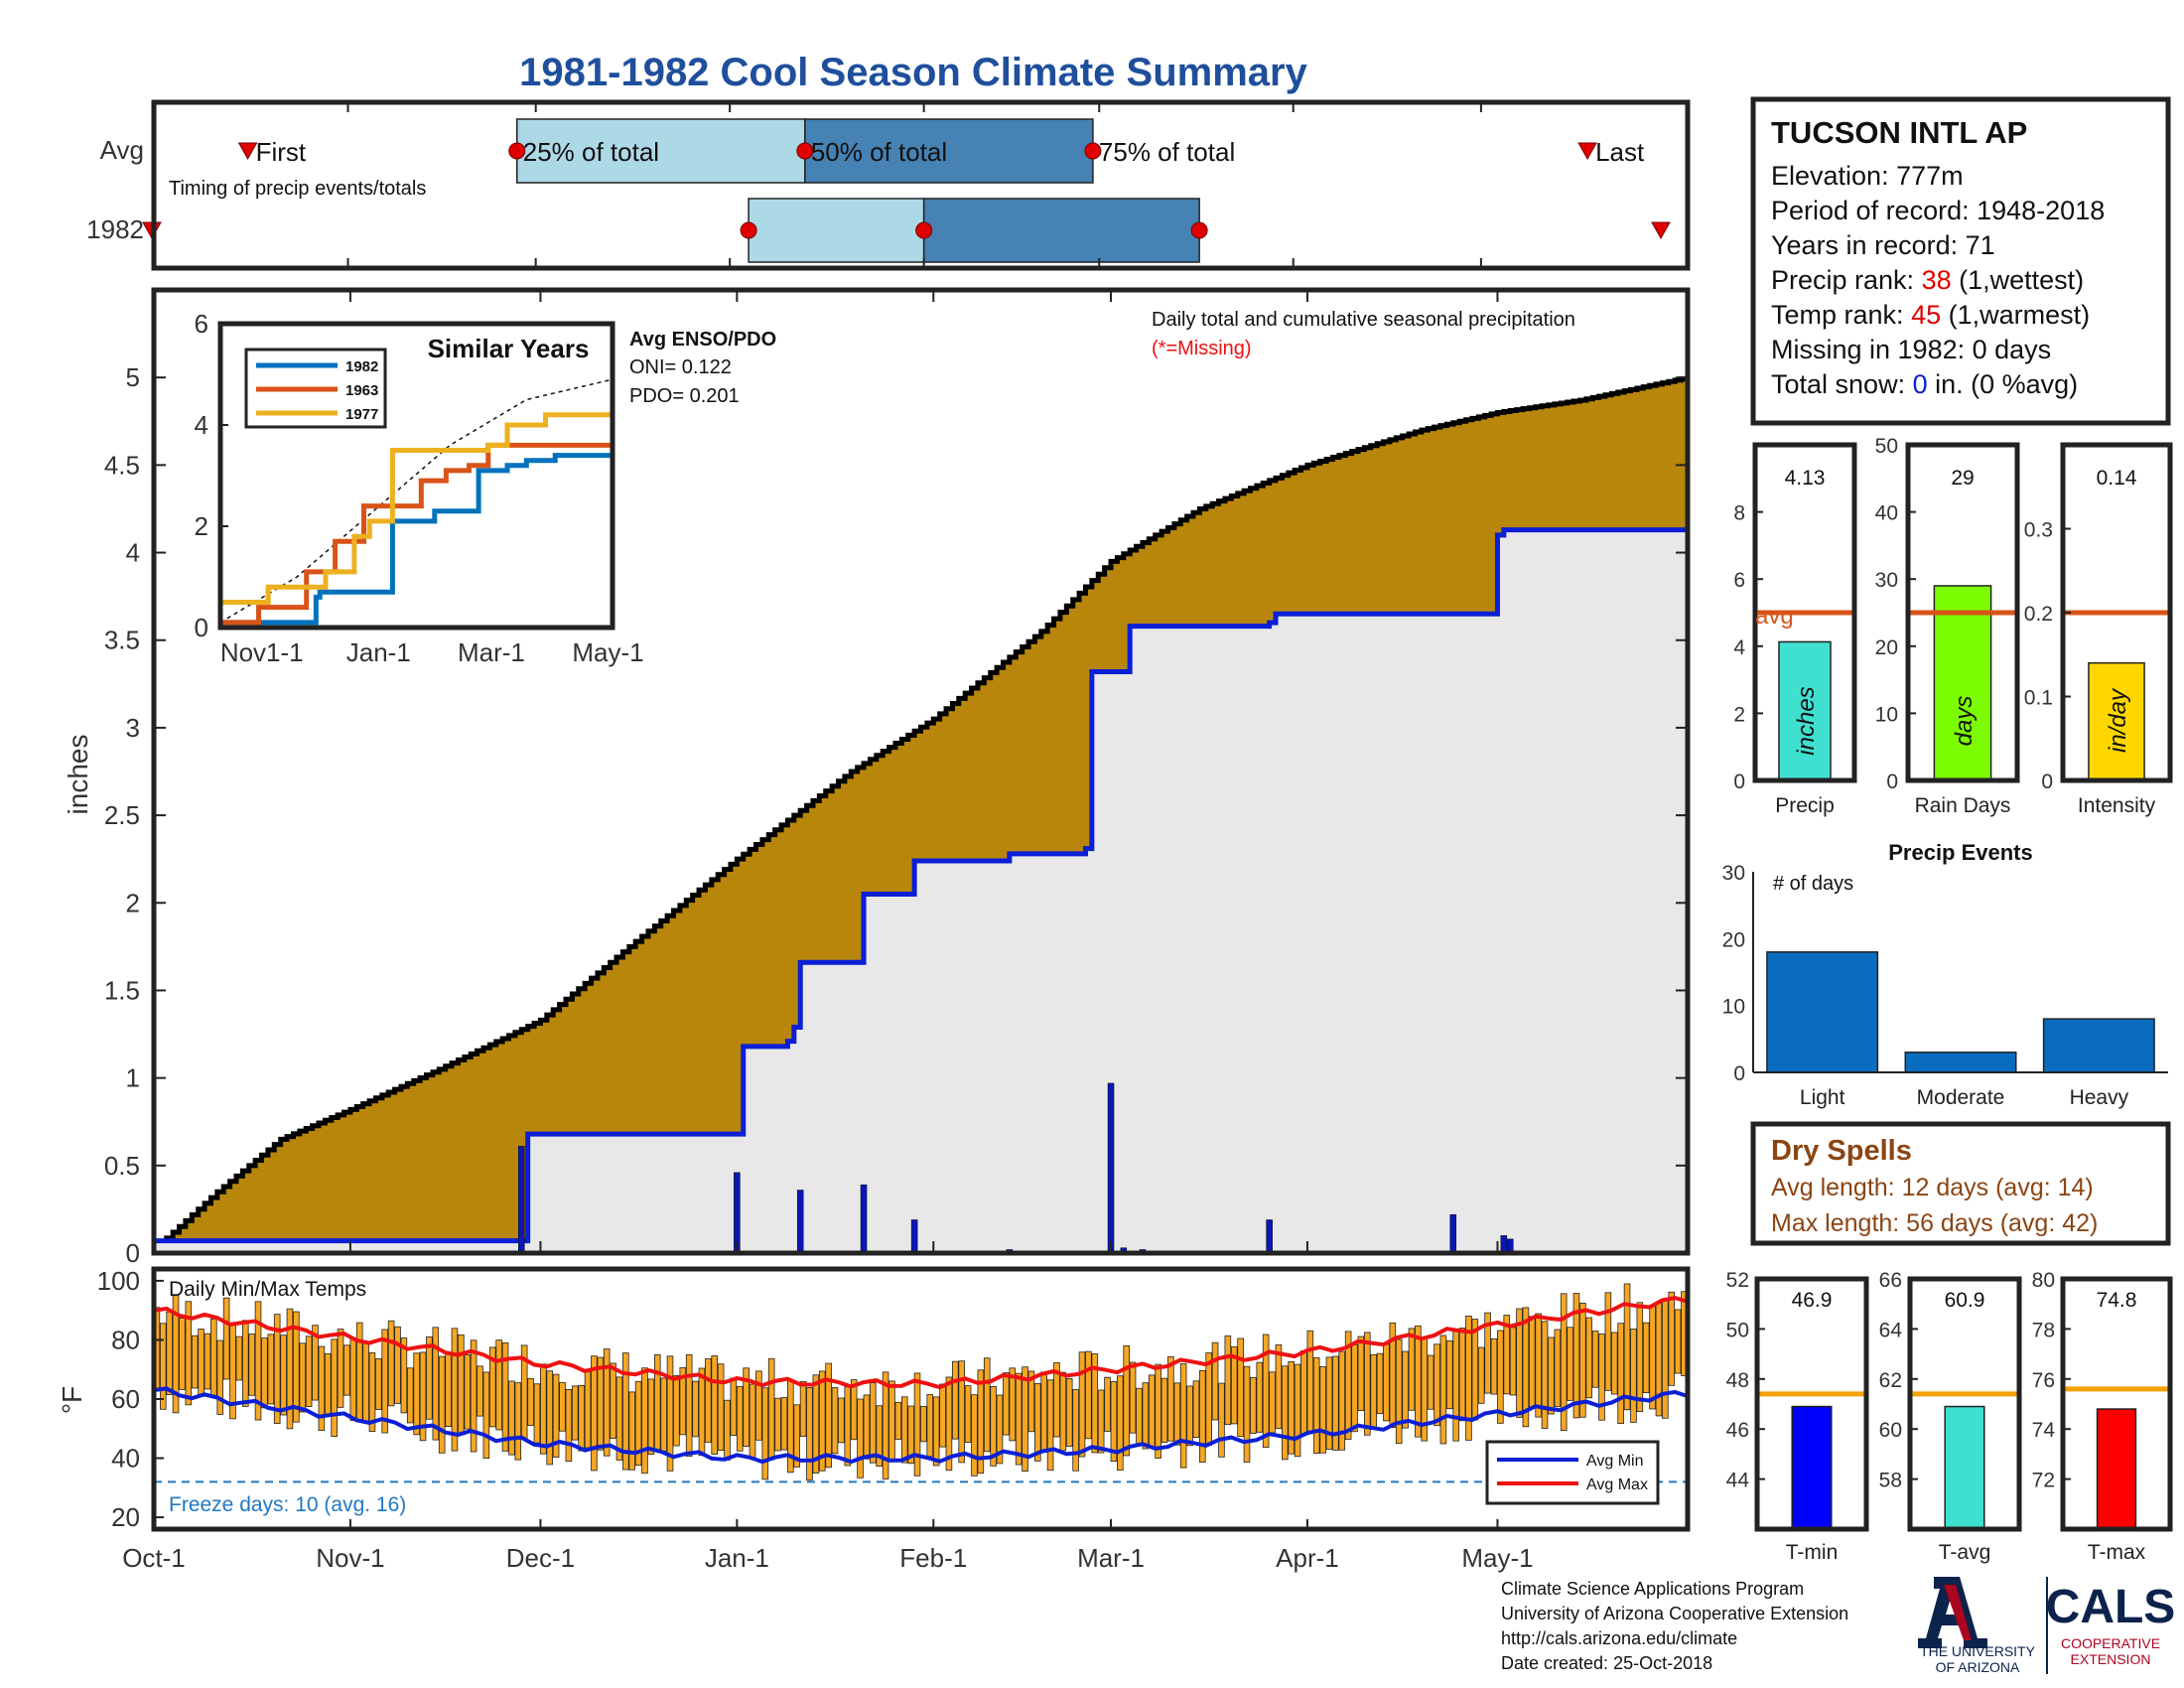  I want to click on temp-bar-value: 46.9, so click(1812, 1300).